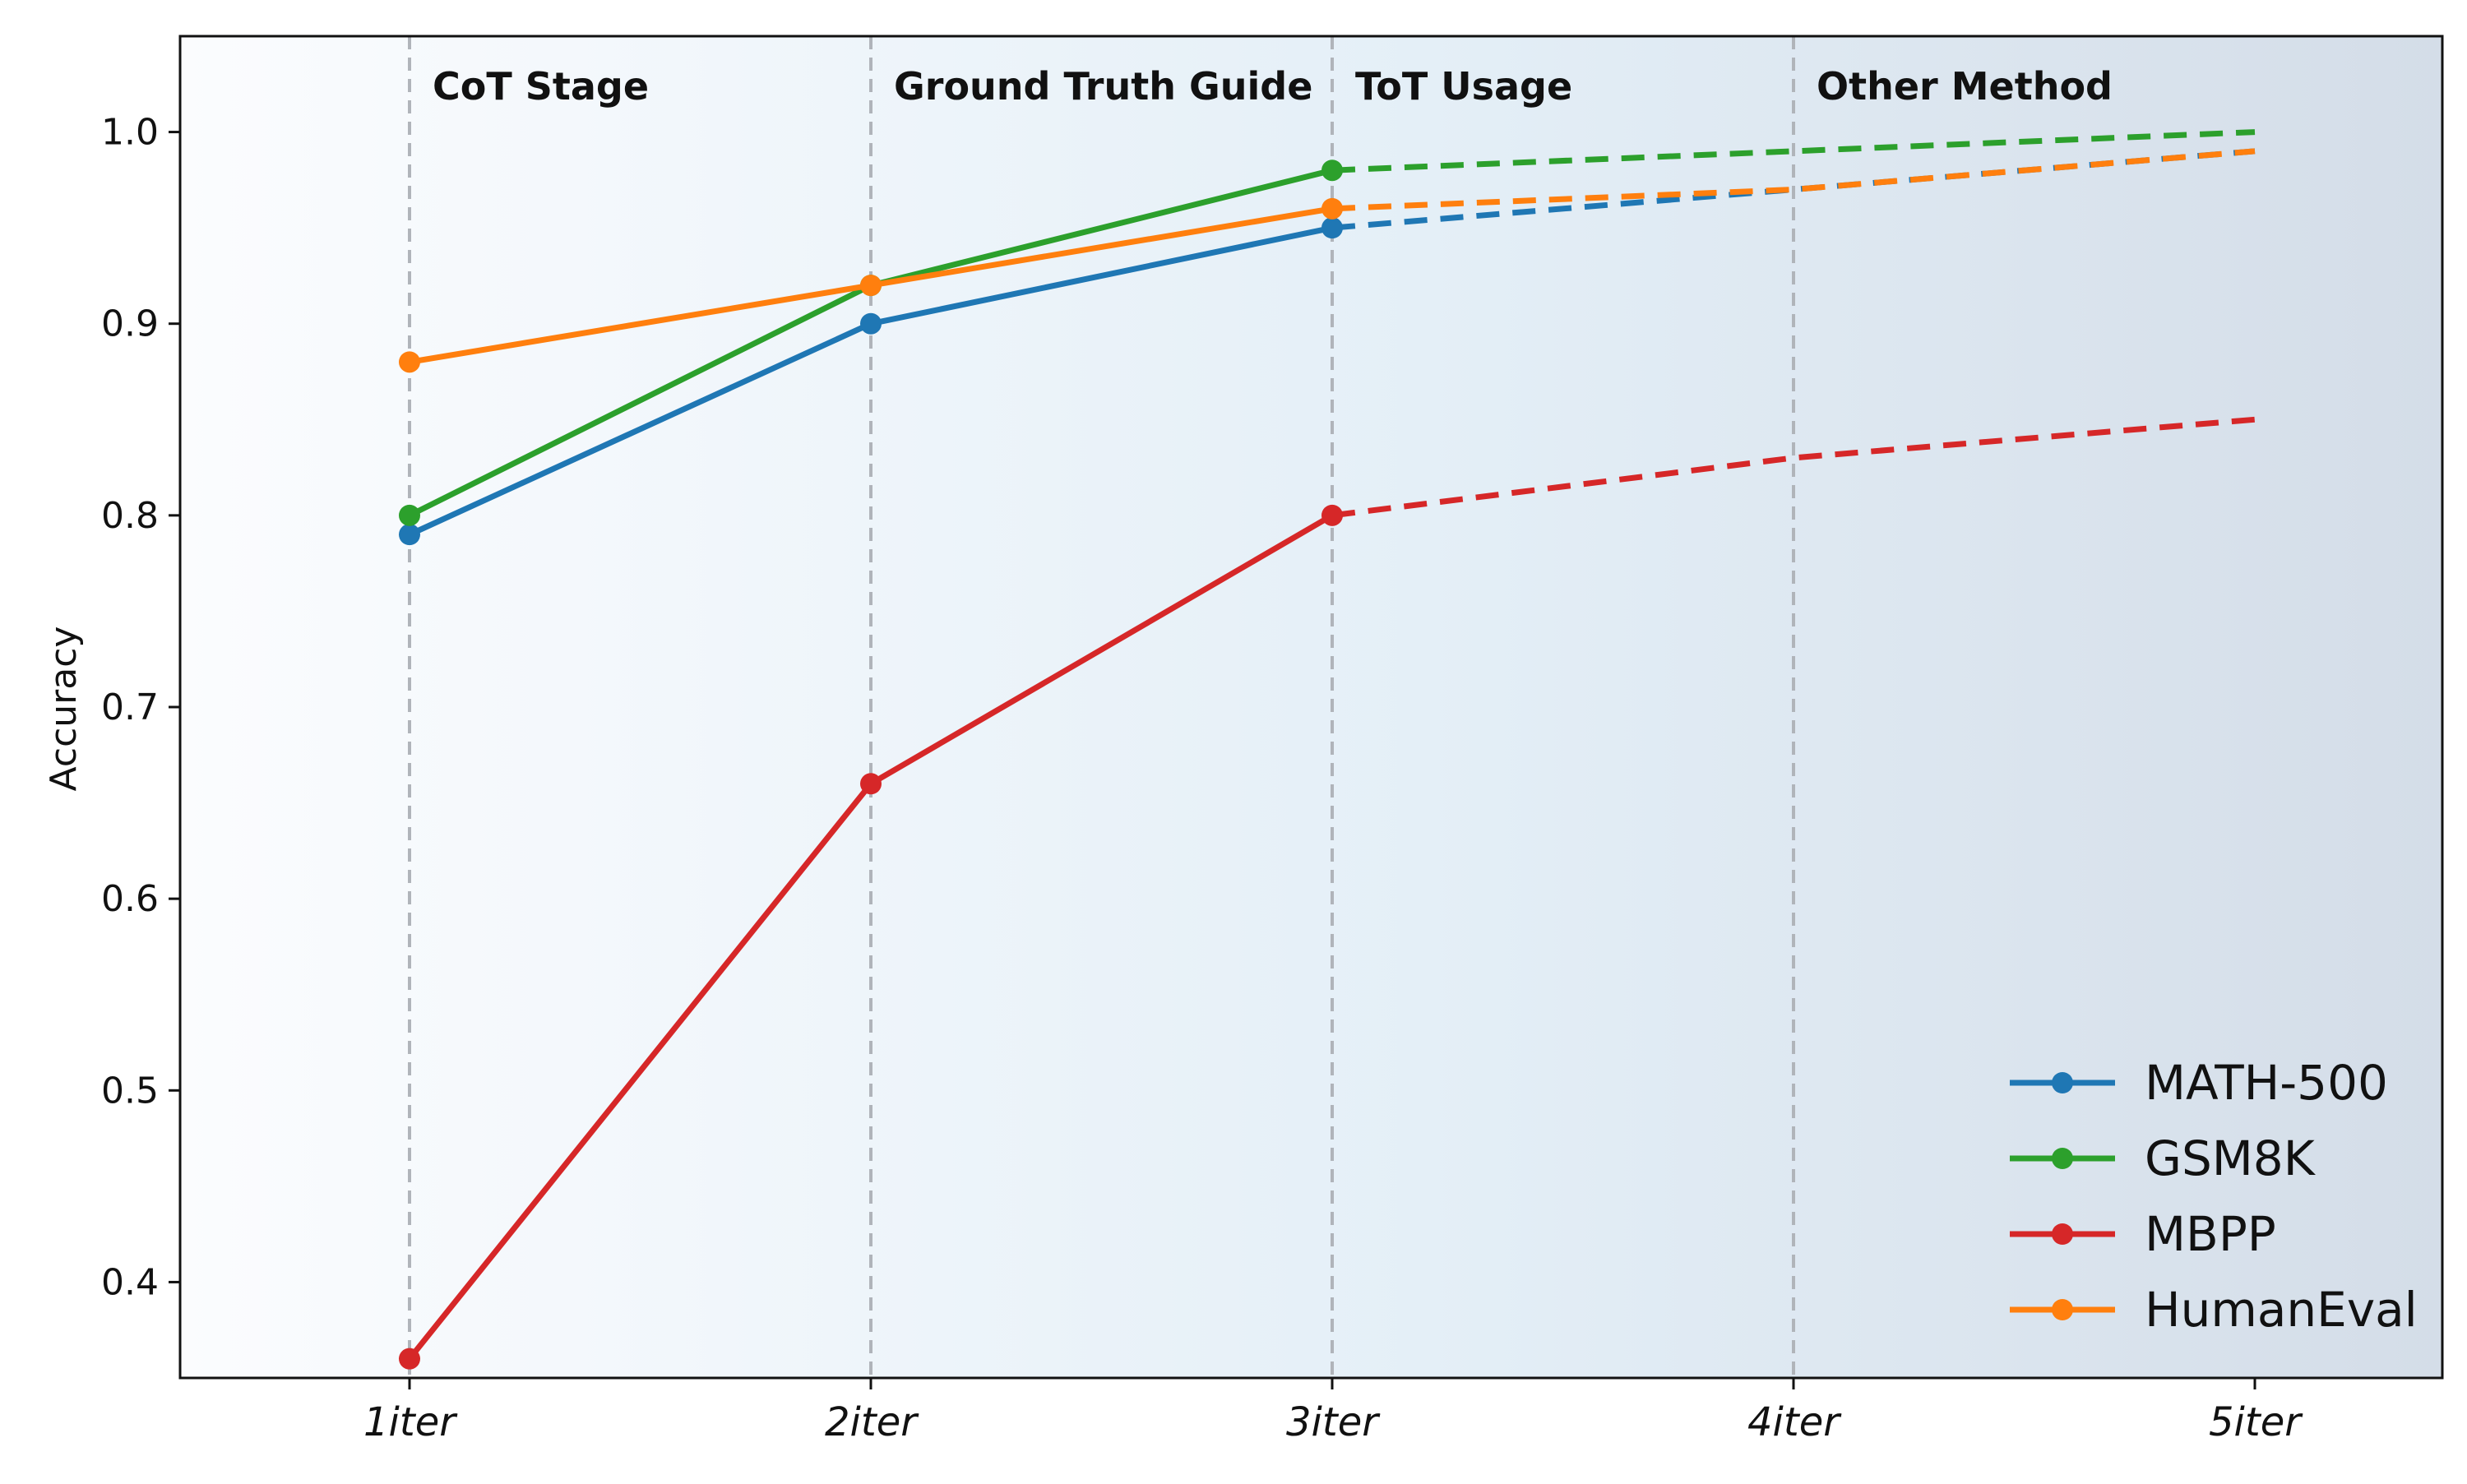 This screenshot has height=1484, width=2467. What do you see at coordinates (1333, 1422) in the screenshot?
I see `x-tick-label: 3iter` at bounding box center [1333, 1422].